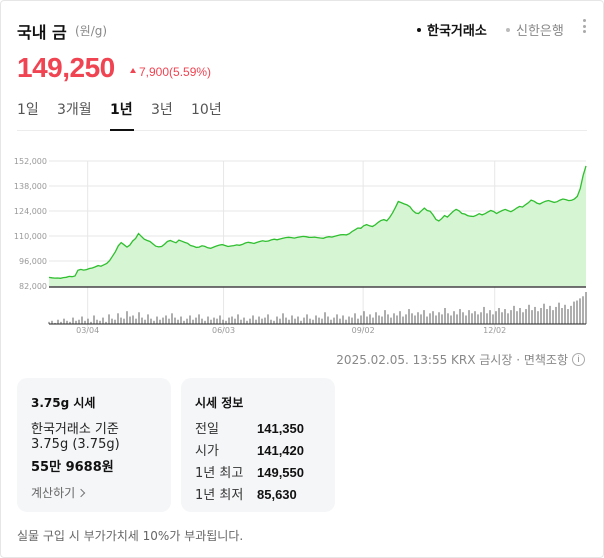 The width and height of the screenshot is (604, 558). What do you see at coordinates (508, 29) in the screenshot?
I see `bullet-icon` at bounding box center [508, 29].